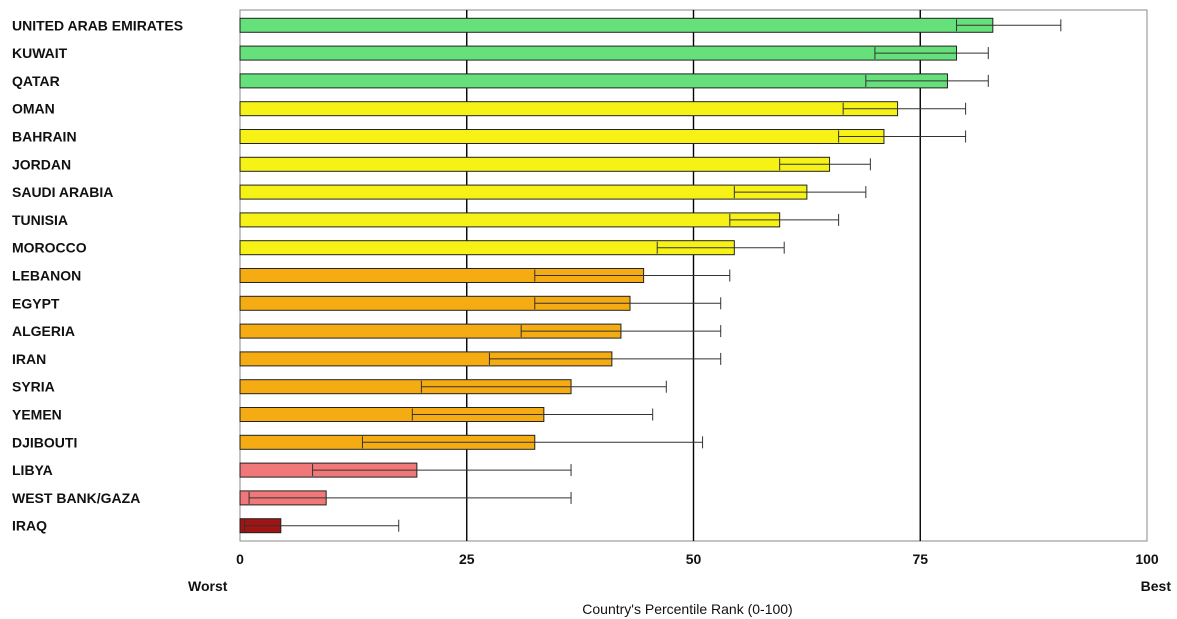 This screenshot has width=1177, height=619. What do you see at coordinates (467, 559) in the screenshot?
I see `x-tick-label: 25` at bounding box center [467, 559].